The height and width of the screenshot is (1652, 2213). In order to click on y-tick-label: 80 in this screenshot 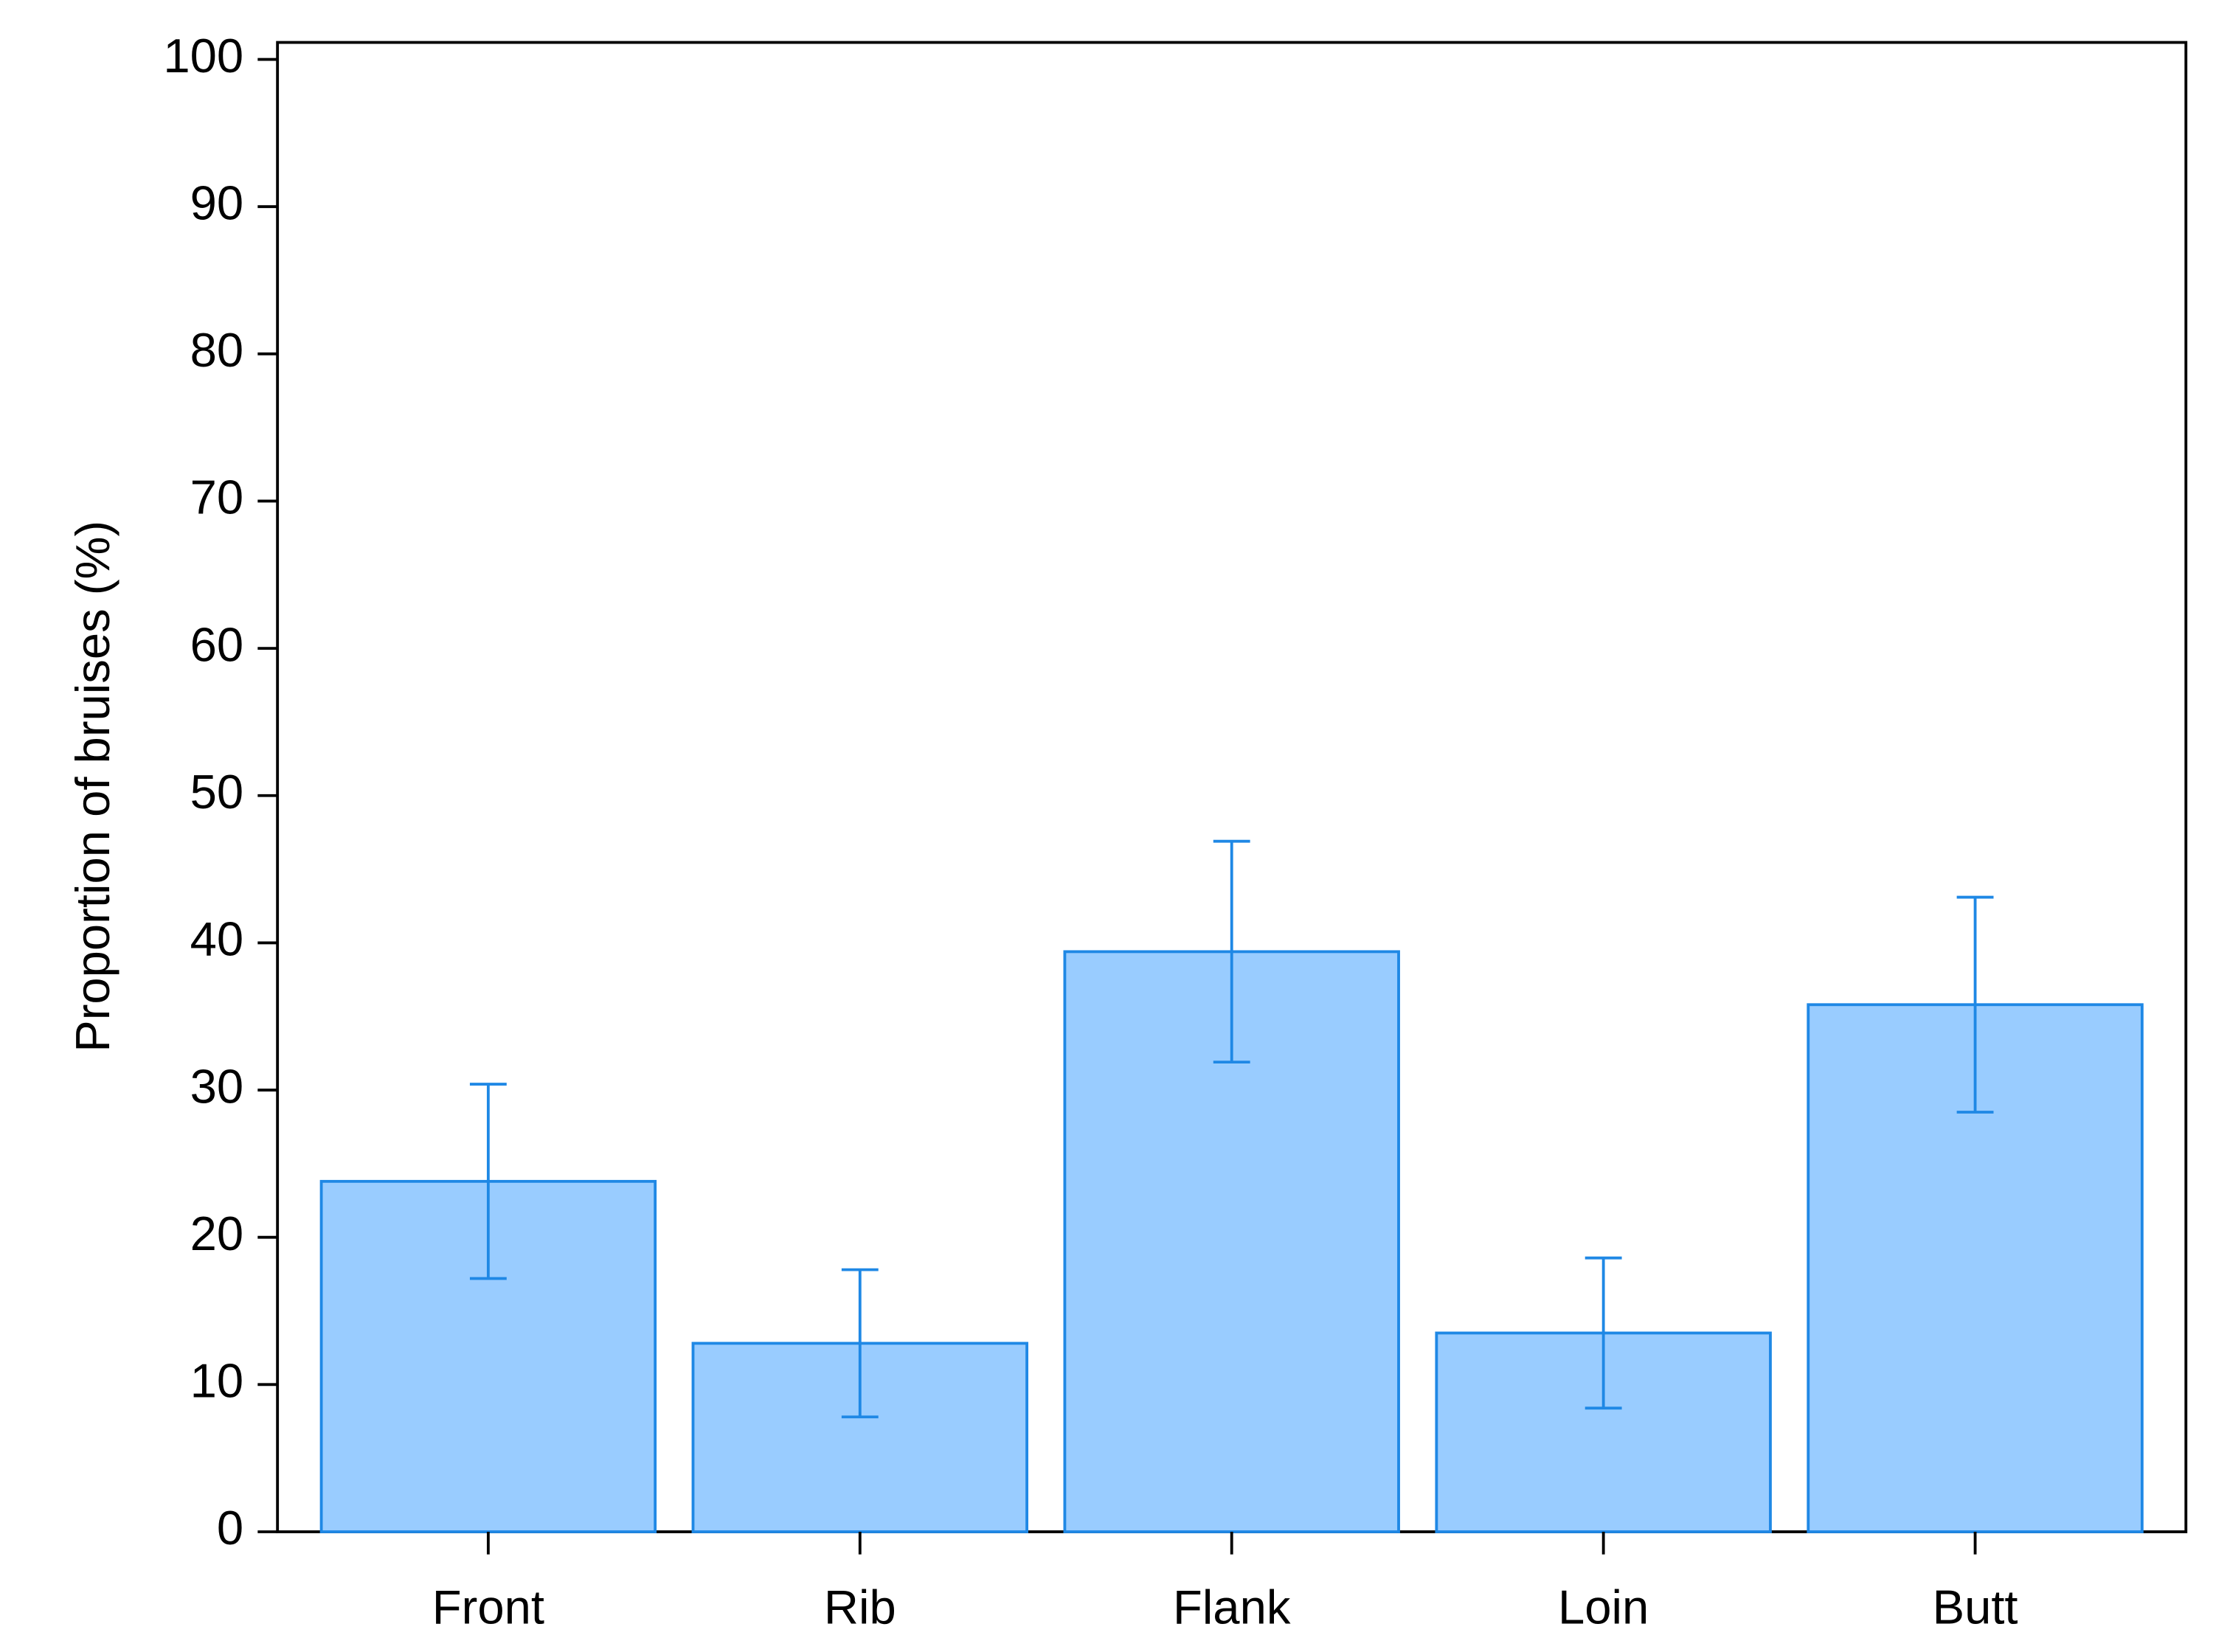, I will do `click(217, 350)`.